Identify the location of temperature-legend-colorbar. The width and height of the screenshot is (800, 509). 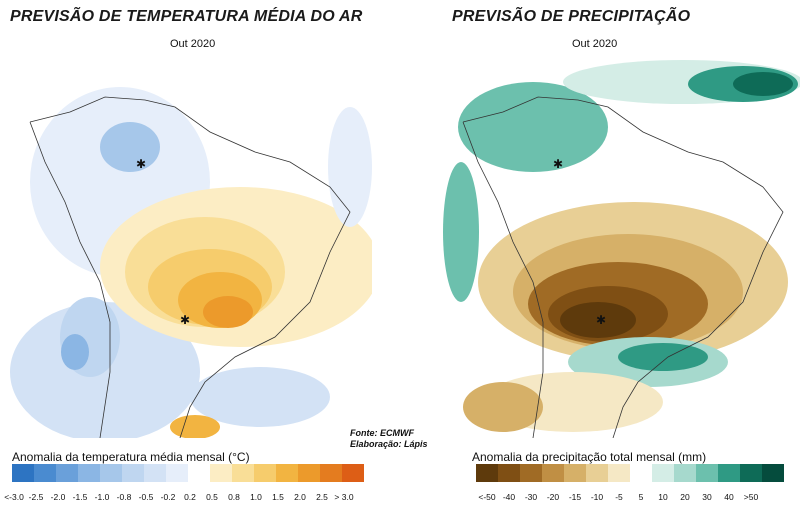
(188, 473).